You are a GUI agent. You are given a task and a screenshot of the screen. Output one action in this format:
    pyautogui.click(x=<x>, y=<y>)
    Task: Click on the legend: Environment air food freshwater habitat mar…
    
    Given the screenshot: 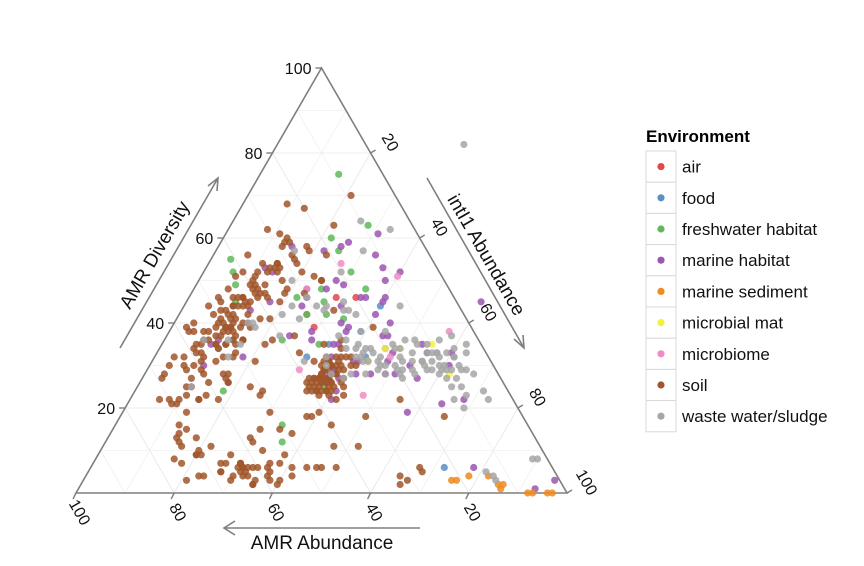 What is the action you would take?
    pyautogui.click(x=736, y=280)
    